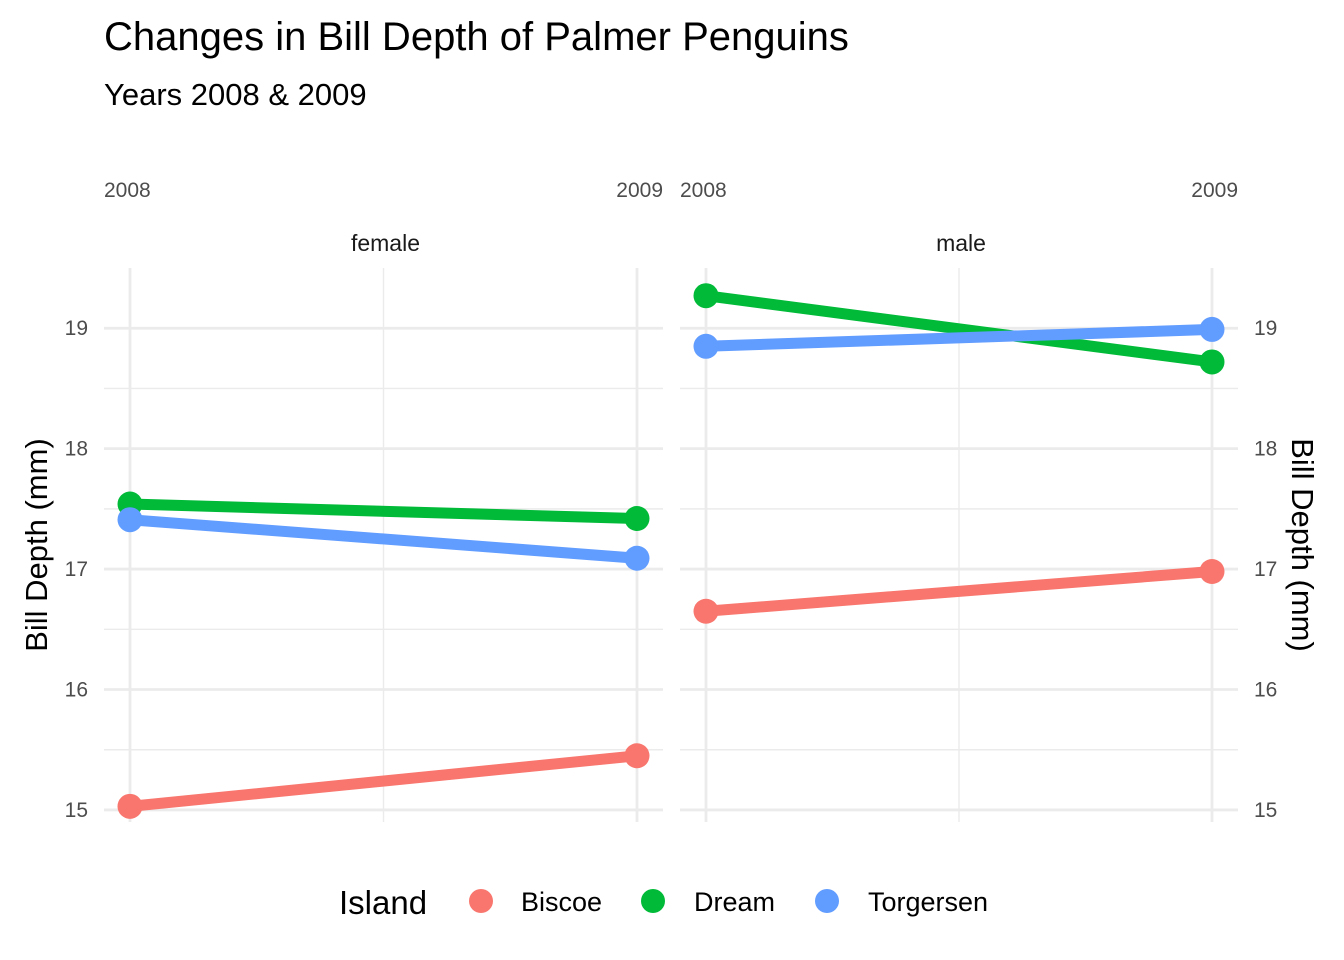  What do you see at coordinates (961, 243) in the screenshot?
I see `facet-label-male: male` at bounding box center [961, 243].